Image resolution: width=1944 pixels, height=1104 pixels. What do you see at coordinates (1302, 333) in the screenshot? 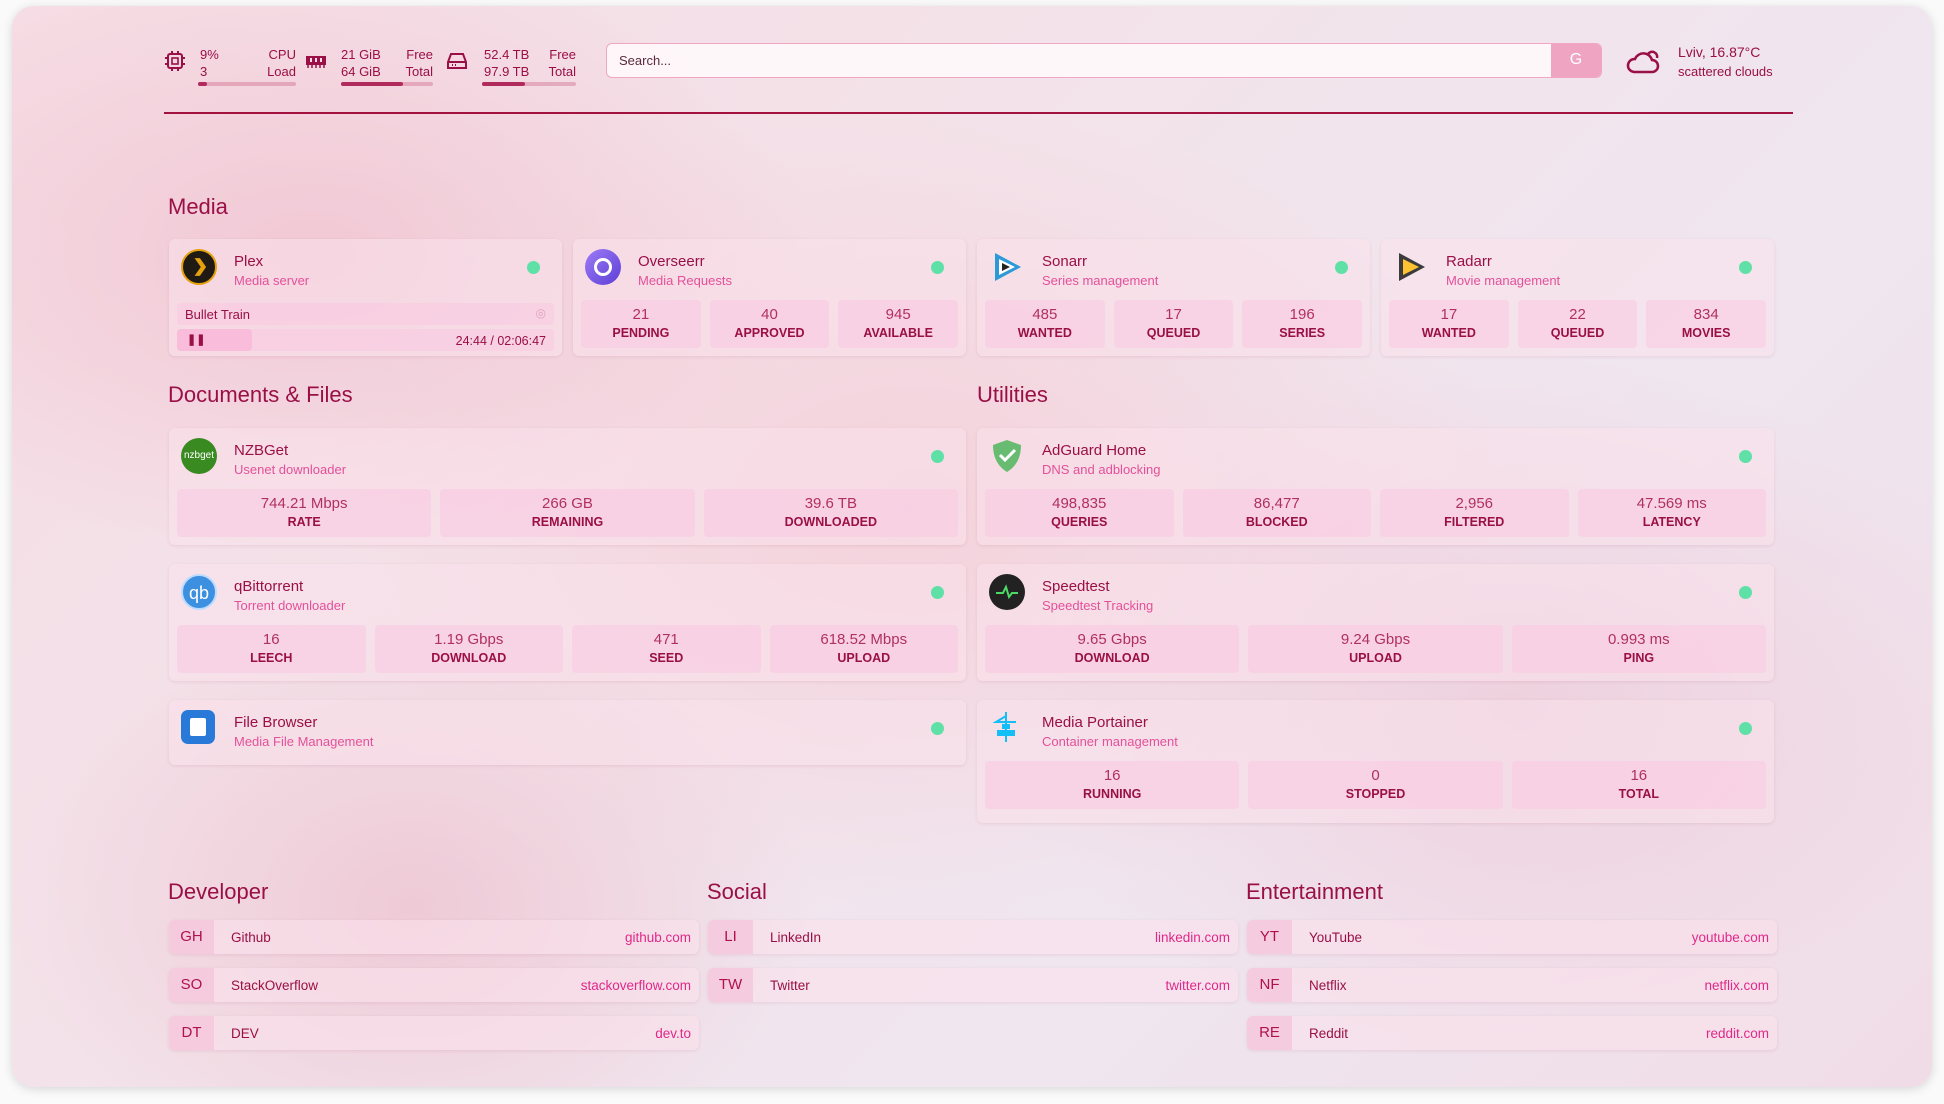
I see `stat-label: SERIES` at bounding box center [1302, 333].